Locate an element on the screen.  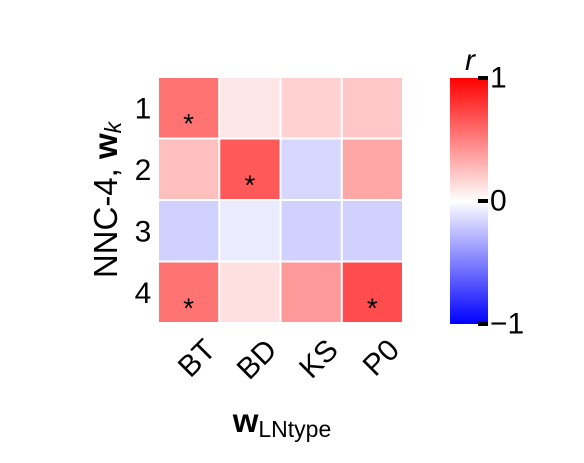
heatmap-cell-4-BD is located at coordinates (250, 292).